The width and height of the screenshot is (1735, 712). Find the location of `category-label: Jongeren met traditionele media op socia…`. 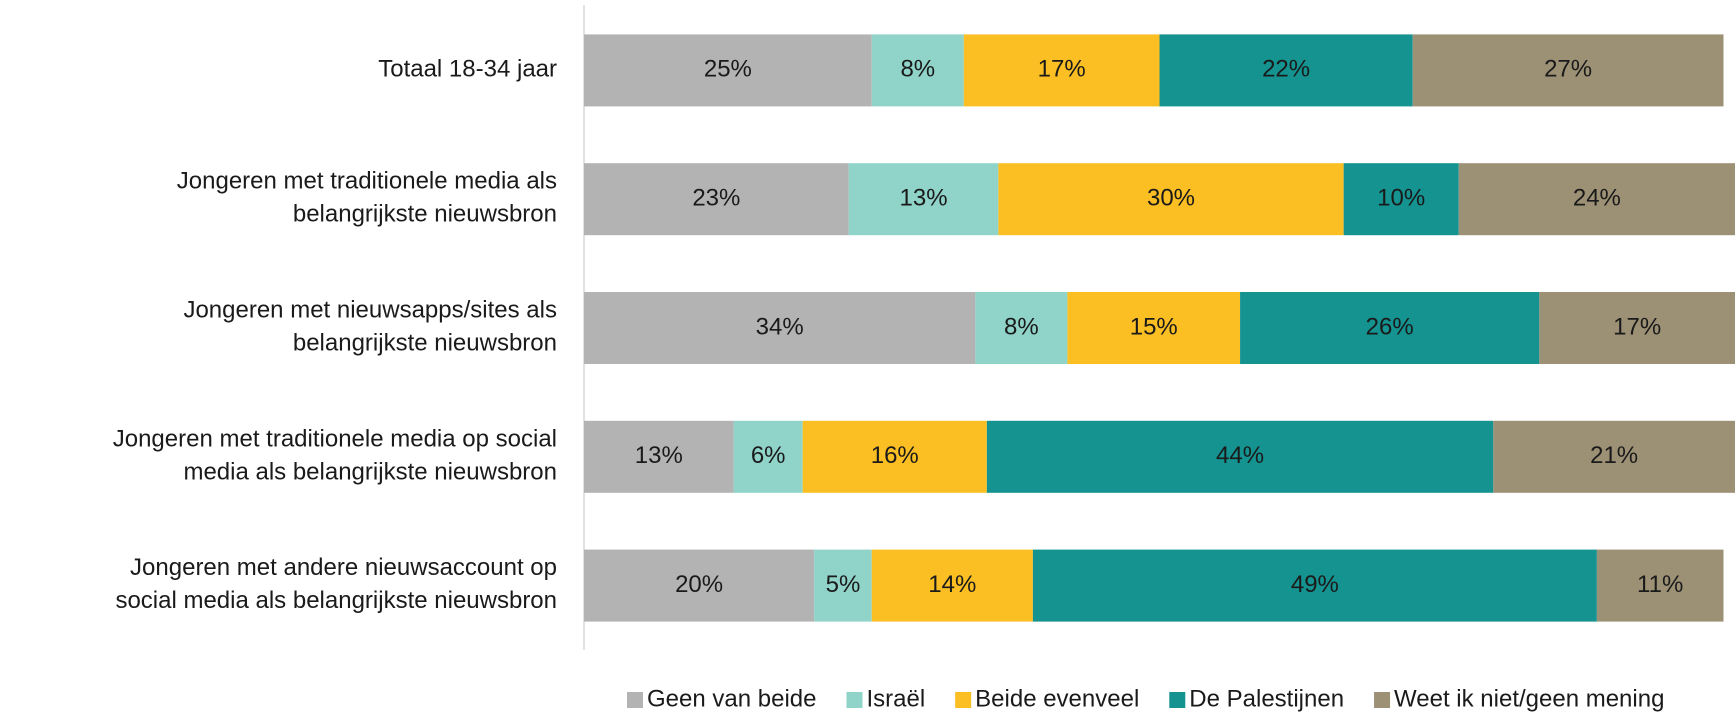

category-label: Jongeren met traditionele media op socia… is located at coordinates (335, 456).